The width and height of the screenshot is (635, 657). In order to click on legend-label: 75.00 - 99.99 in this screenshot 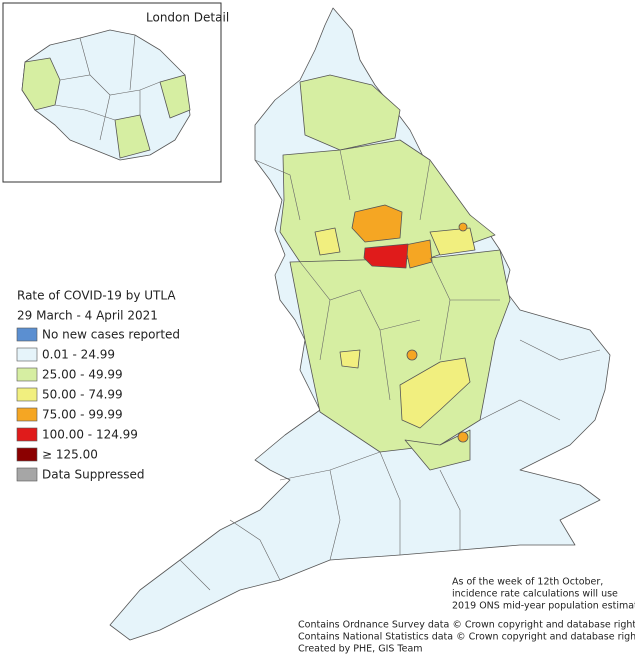, I will do `click(82, 415)`.